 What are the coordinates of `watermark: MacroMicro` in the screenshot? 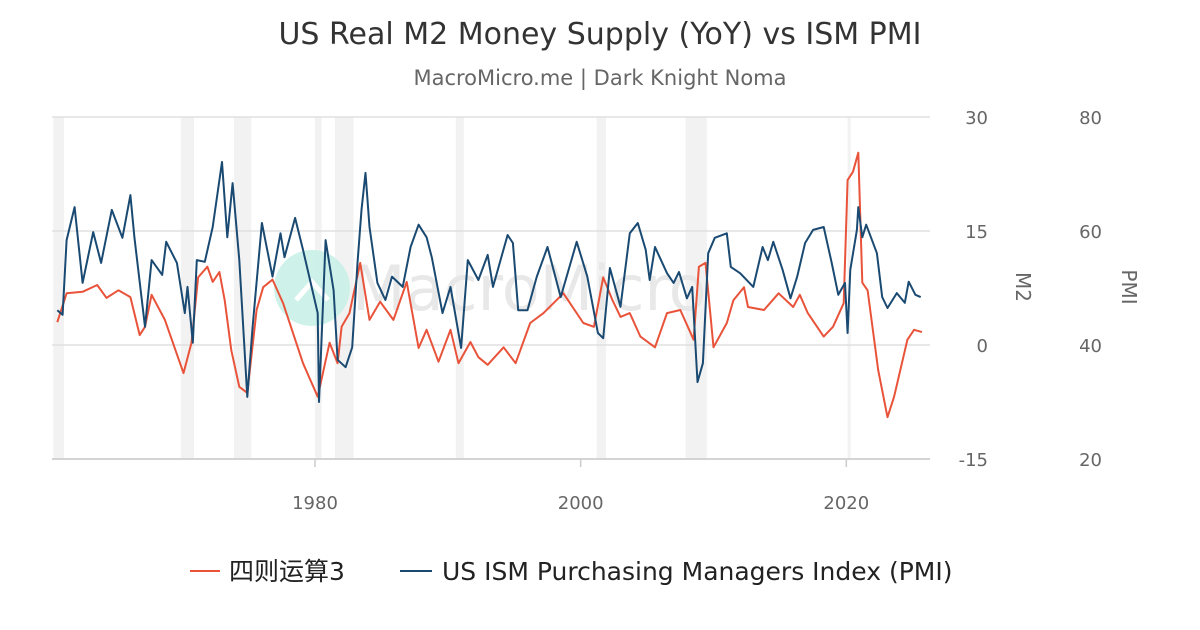 It's located at (490, 288).